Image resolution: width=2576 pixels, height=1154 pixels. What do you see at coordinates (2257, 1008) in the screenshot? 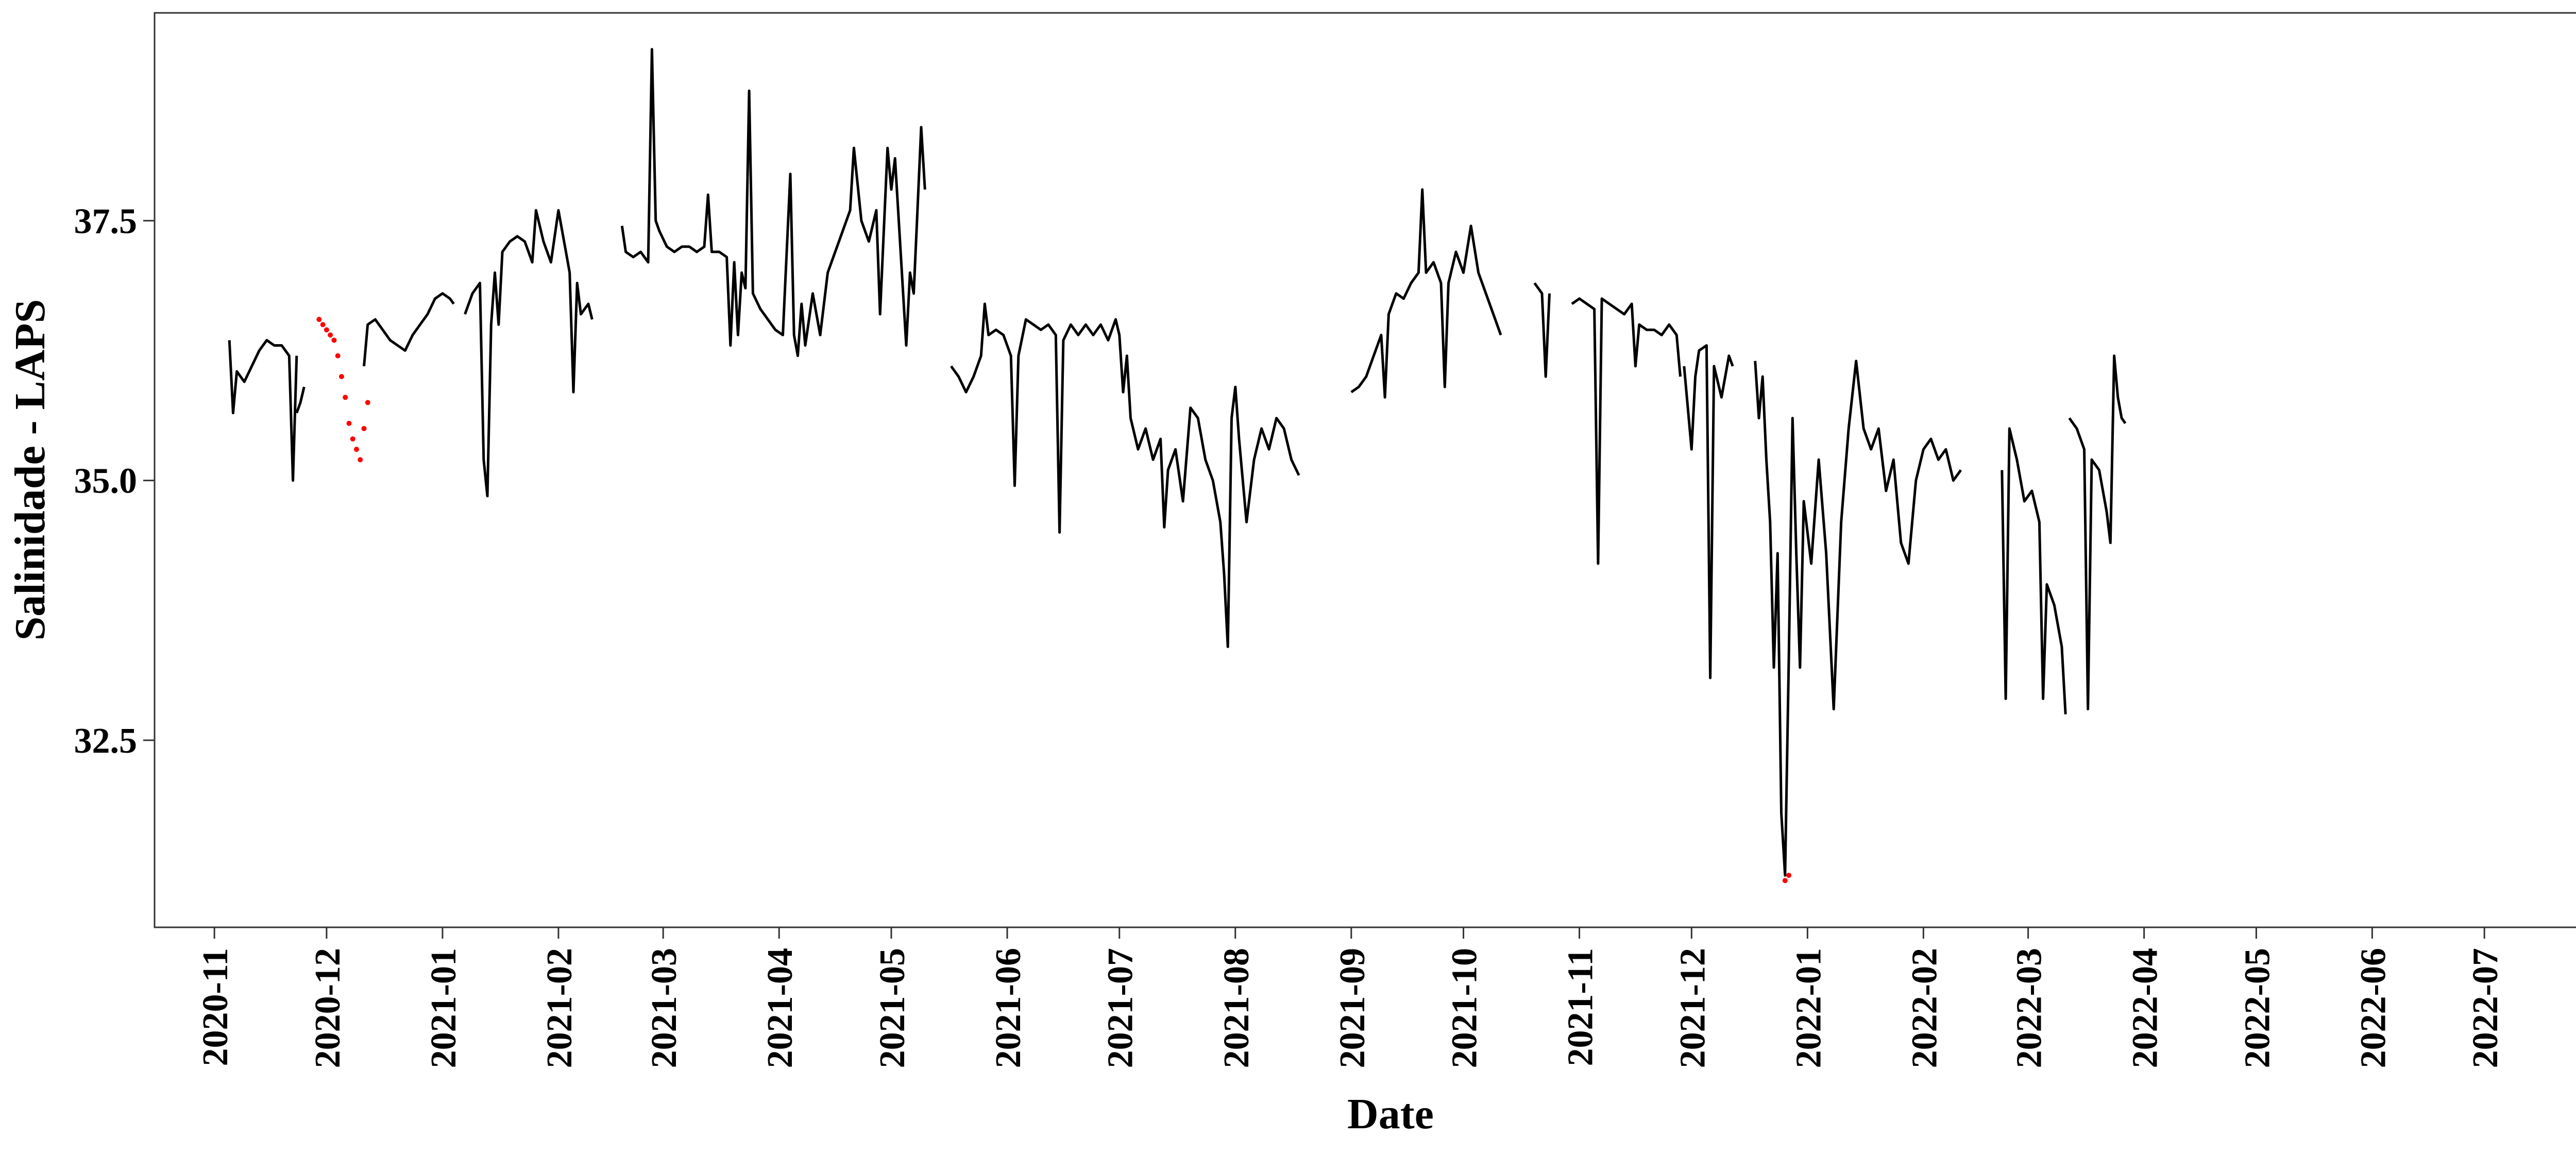
I see `x-tick-label: 2022-05` at bounding box center [2257, 1008].